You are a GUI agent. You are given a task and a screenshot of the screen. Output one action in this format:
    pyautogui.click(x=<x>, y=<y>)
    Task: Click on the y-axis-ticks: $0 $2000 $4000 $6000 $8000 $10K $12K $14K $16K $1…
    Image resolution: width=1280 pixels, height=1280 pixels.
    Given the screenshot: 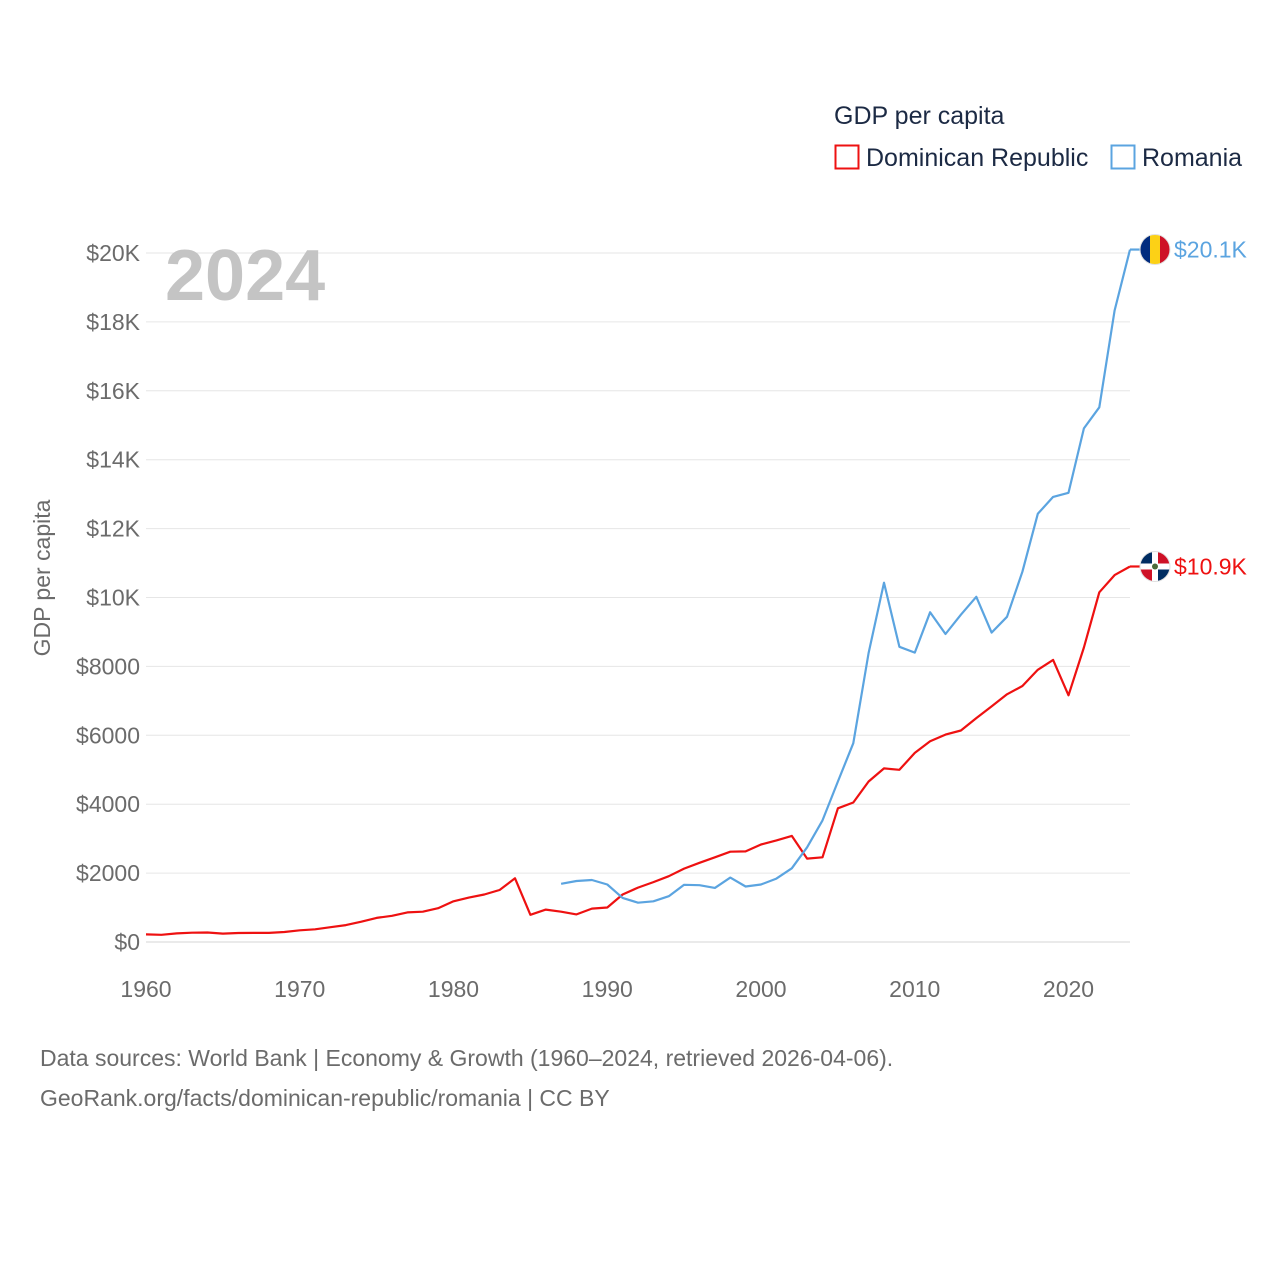 What is the action you would take?
    pyautogui.click(x=108, y=597)
    